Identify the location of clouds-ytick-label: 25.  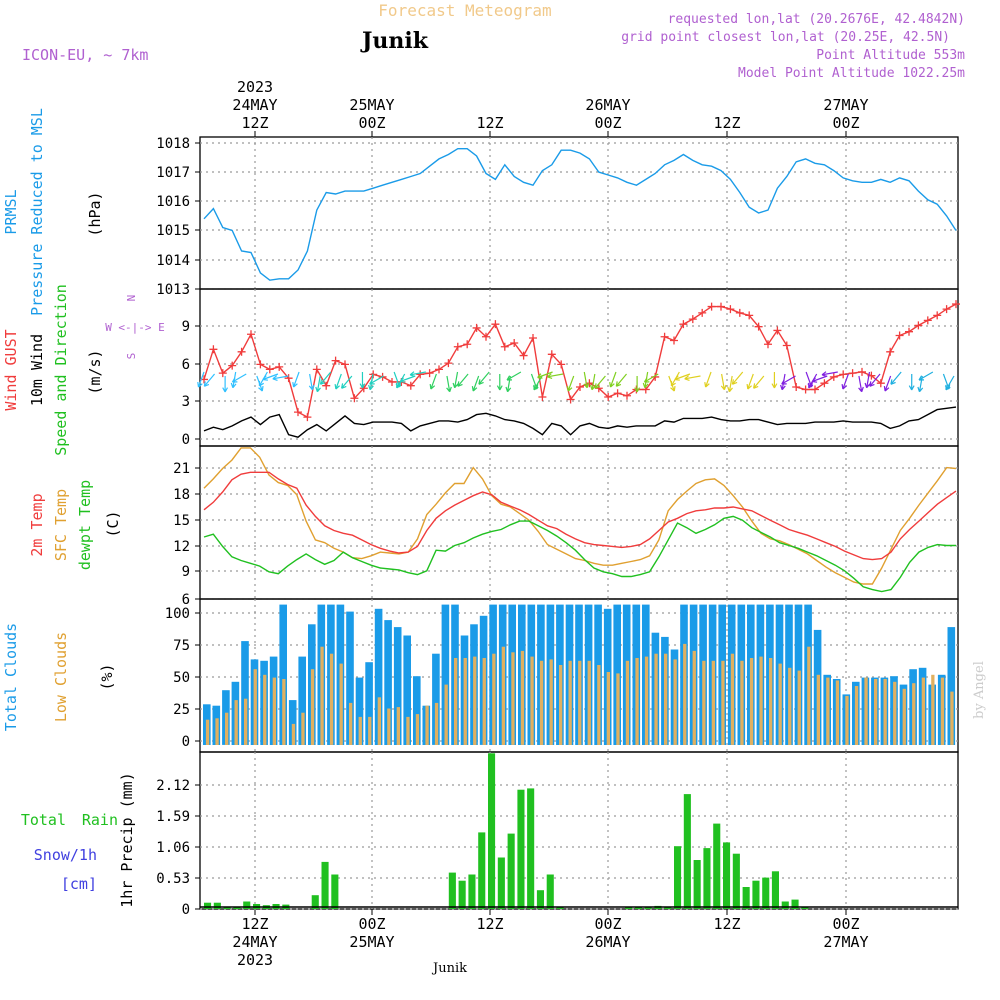
(181, 710).